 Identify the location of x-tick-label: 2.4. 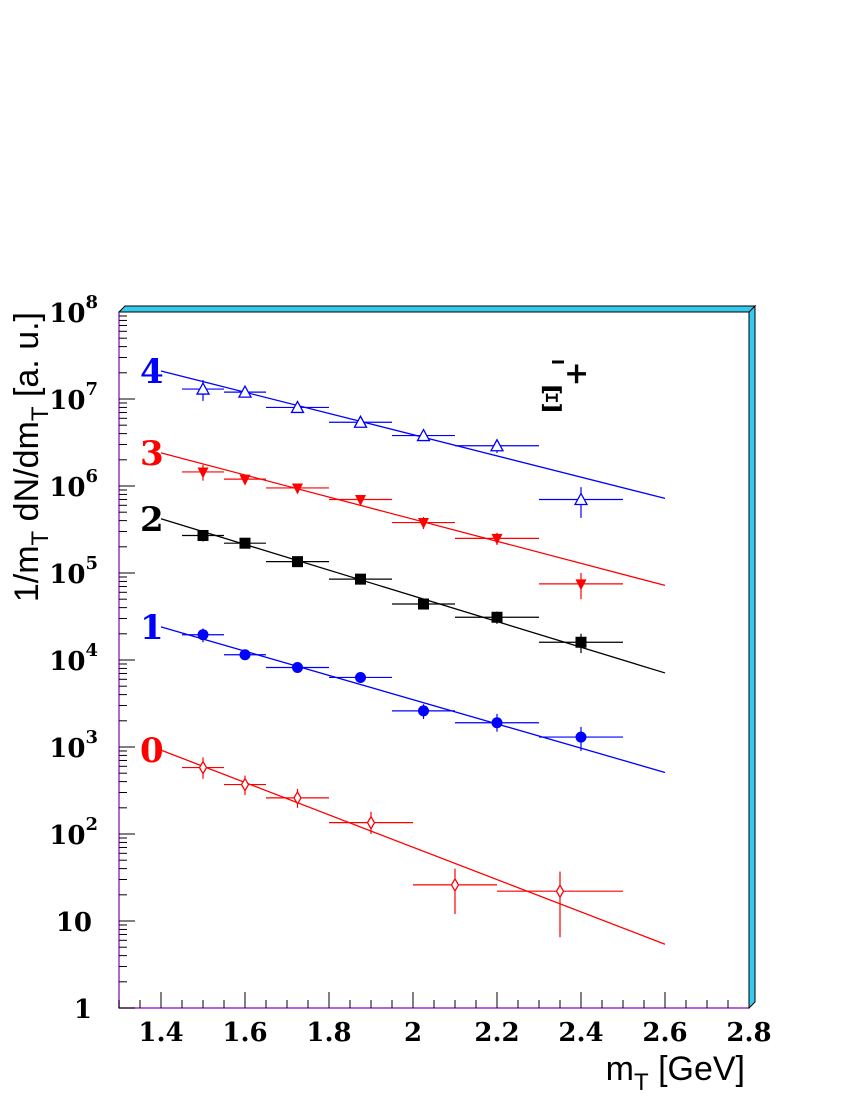
(580, 1033).